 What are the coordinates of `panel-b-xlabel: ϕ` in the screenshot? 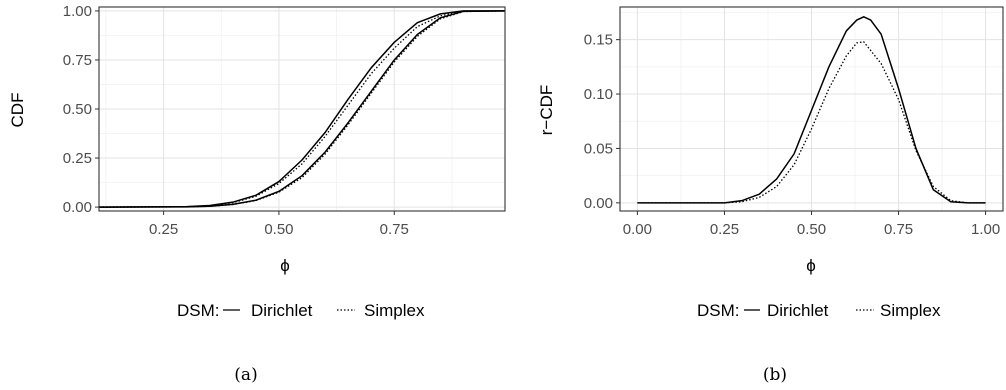 It's located at (811, 265).